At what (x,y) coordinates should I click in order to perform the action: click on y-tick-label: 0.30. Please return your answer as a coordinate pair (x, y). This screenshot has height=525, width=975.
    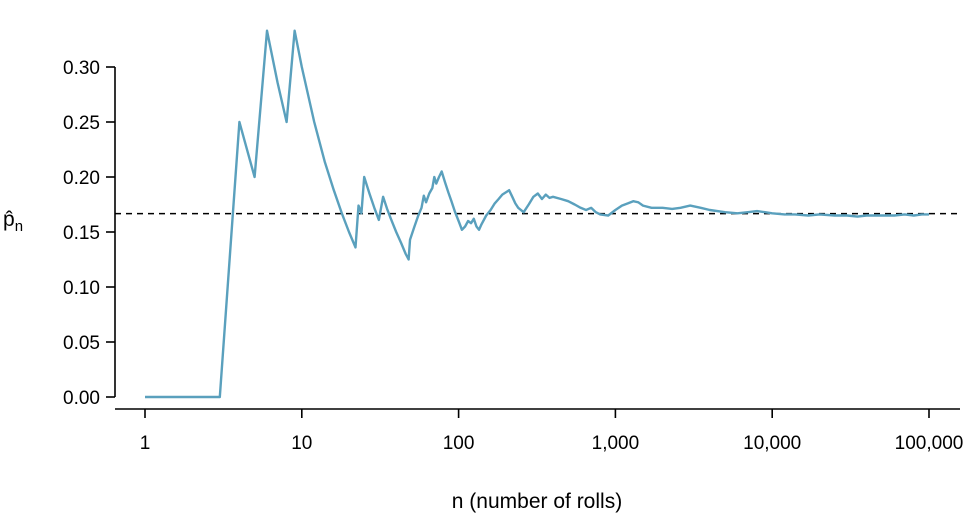
    Looking at the image, I should click on (81, 68).